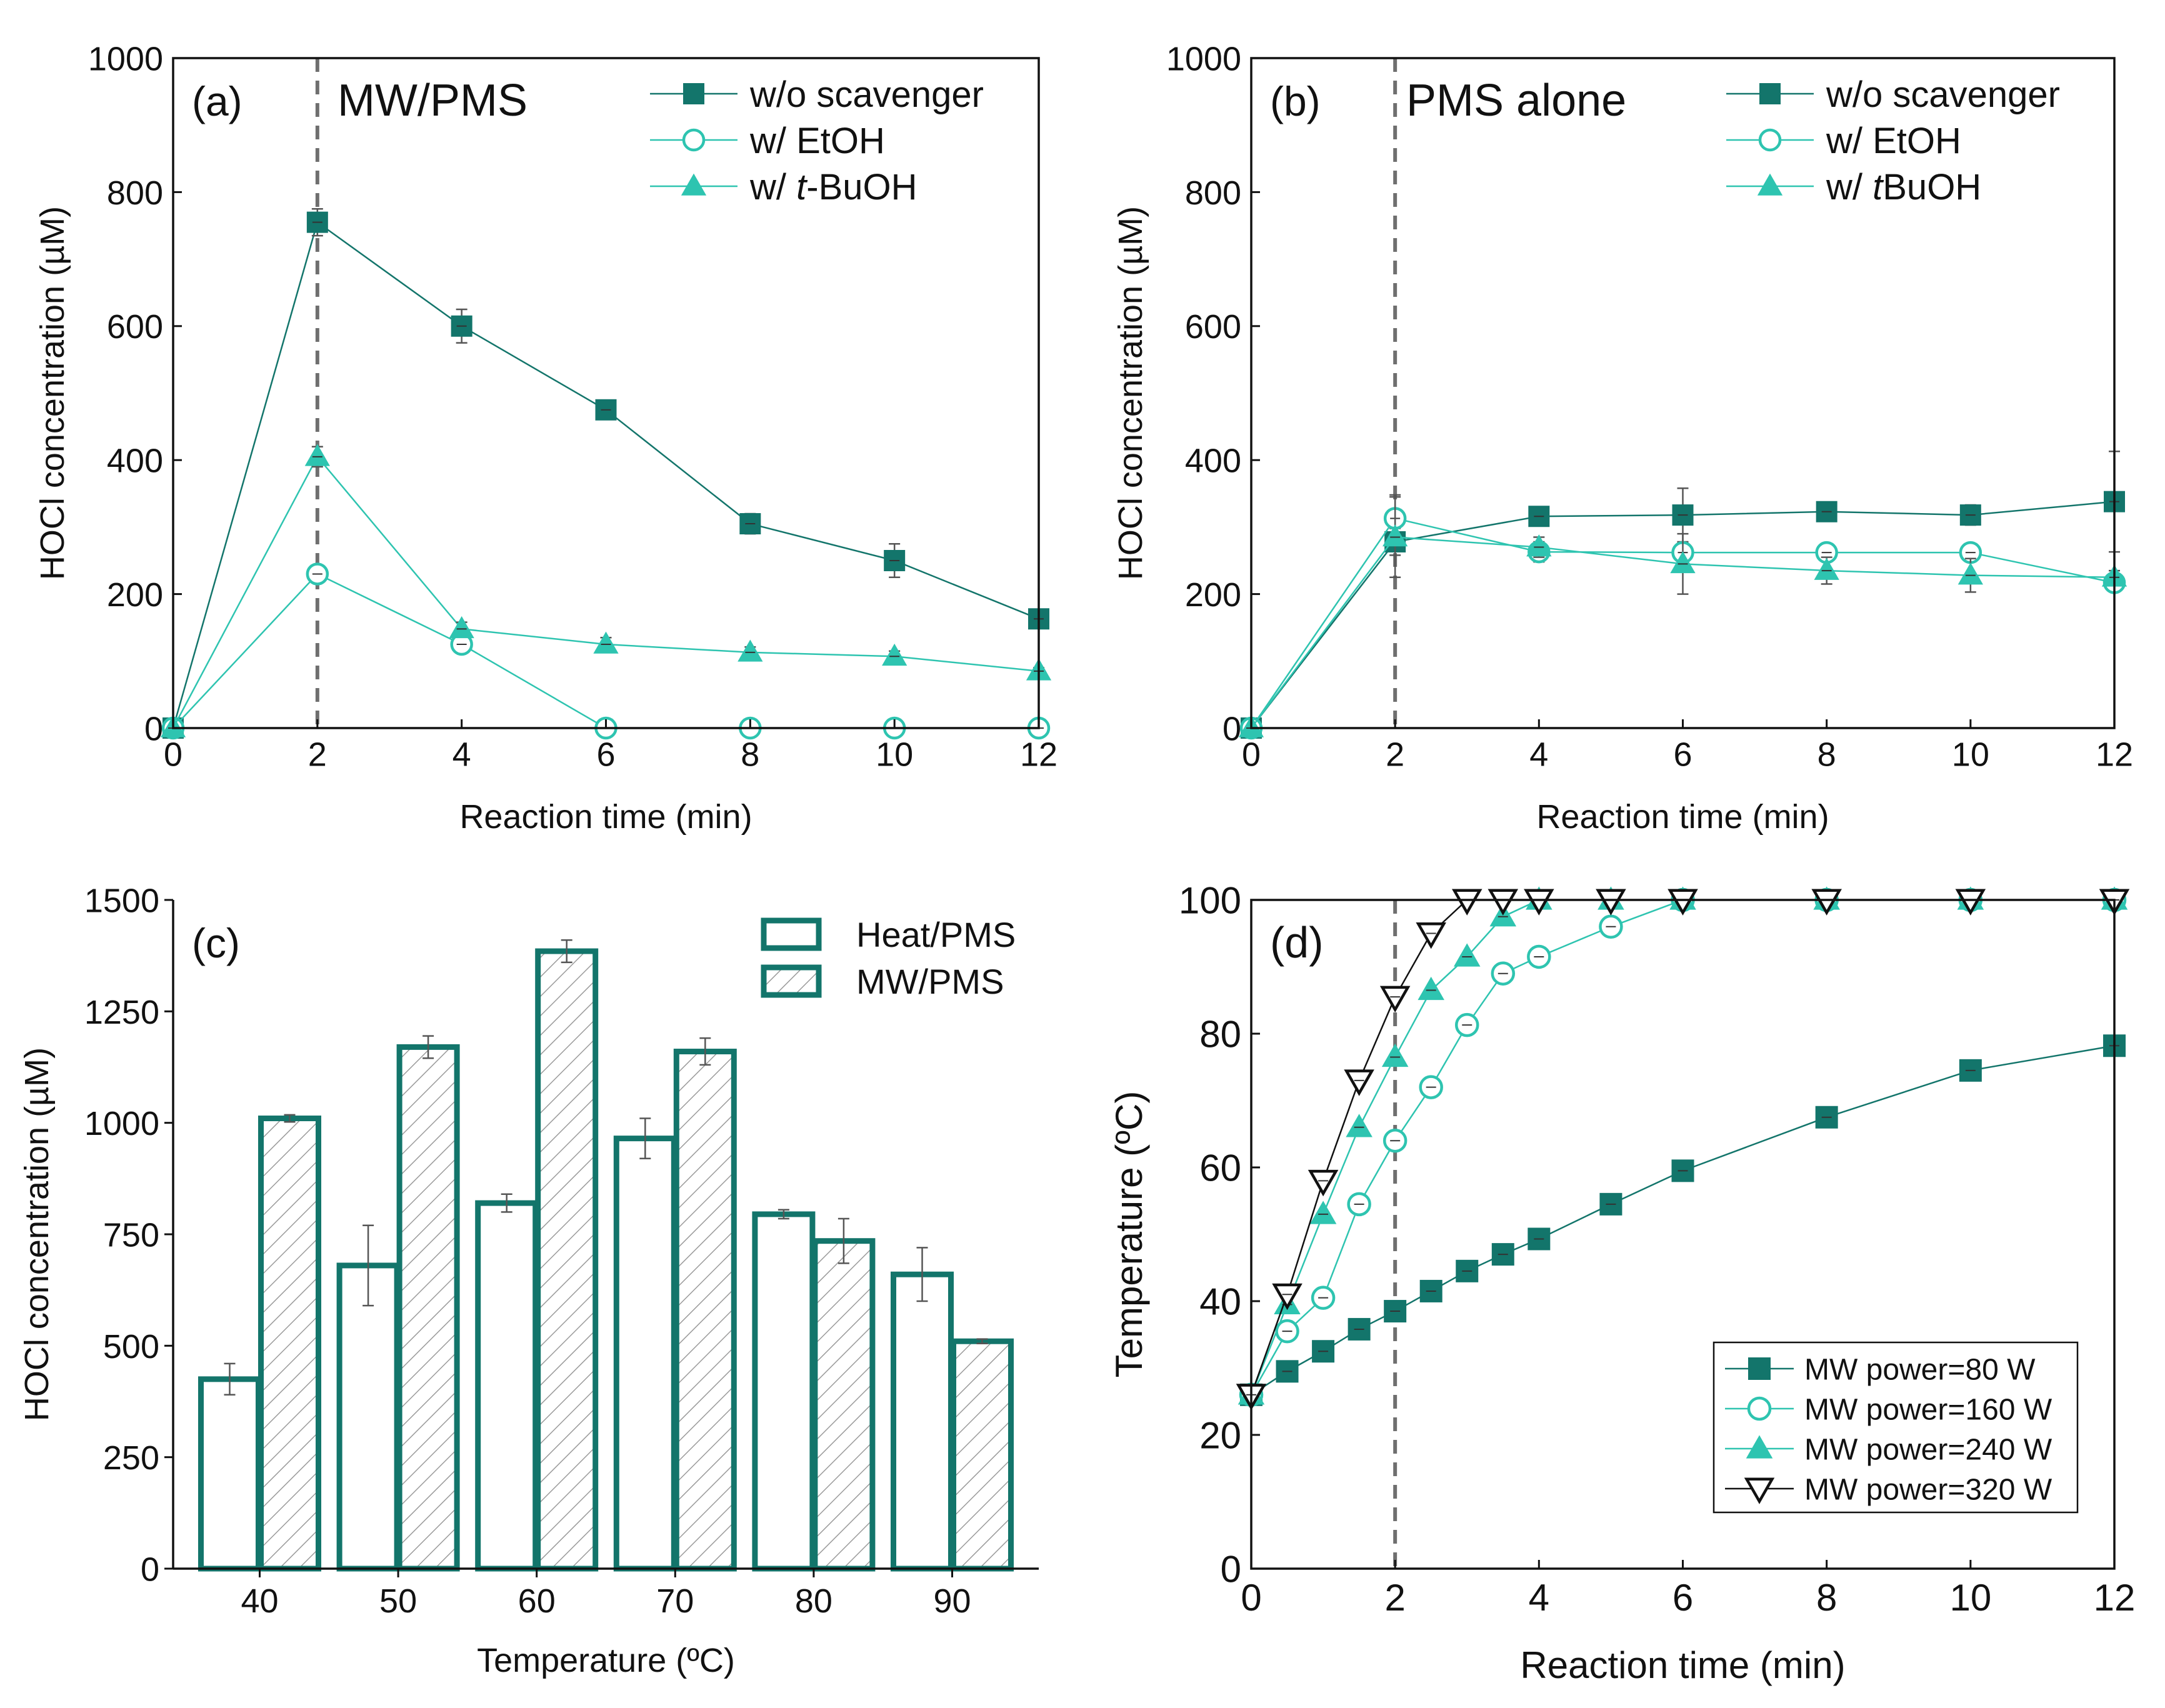 This screenshot has height=1708, width=2165. What do you see at coordinates (173, 754) in the screenshot?
I see `panel-a-xtick-label: 0` at bounding box center [173, 754].